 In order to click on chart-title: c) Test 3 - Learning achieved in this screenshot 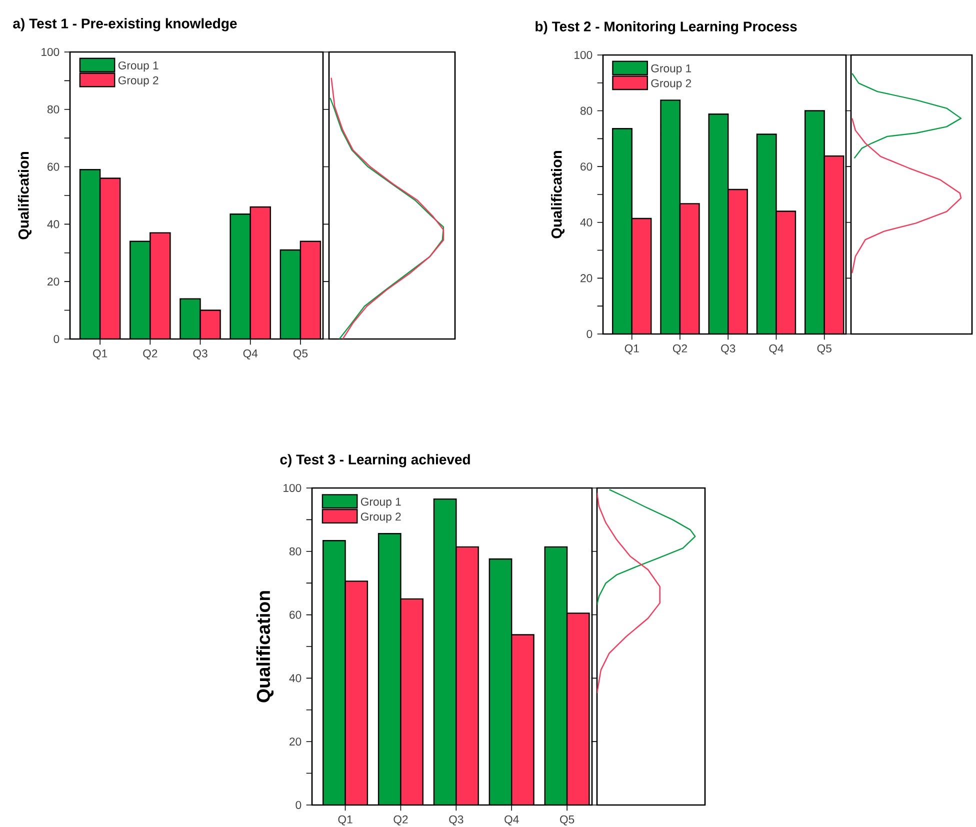, I will do `click(375, 461)`.